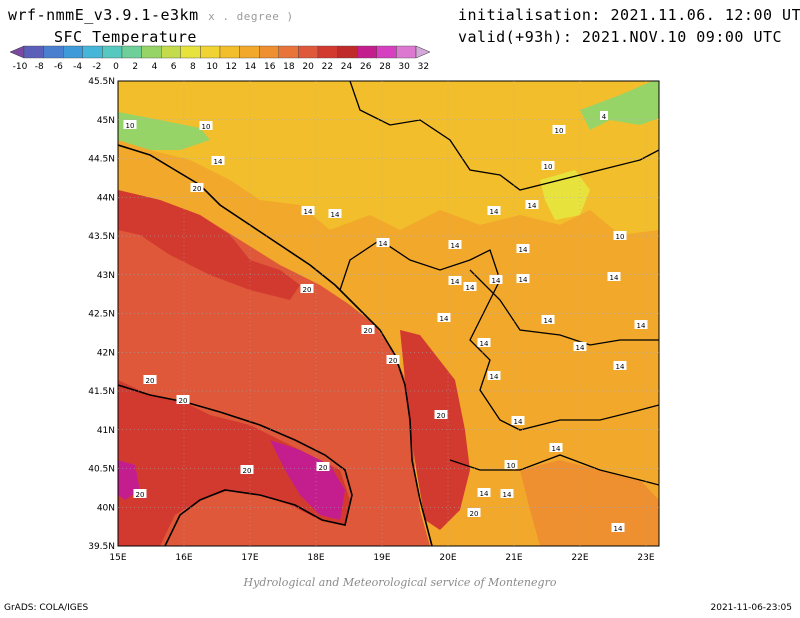 This screenshot has width=800, height=618. What do you see at coordinates (619, 105) in the screenshot?
I see `north-cold-zone` at bounding box center [619, 105].